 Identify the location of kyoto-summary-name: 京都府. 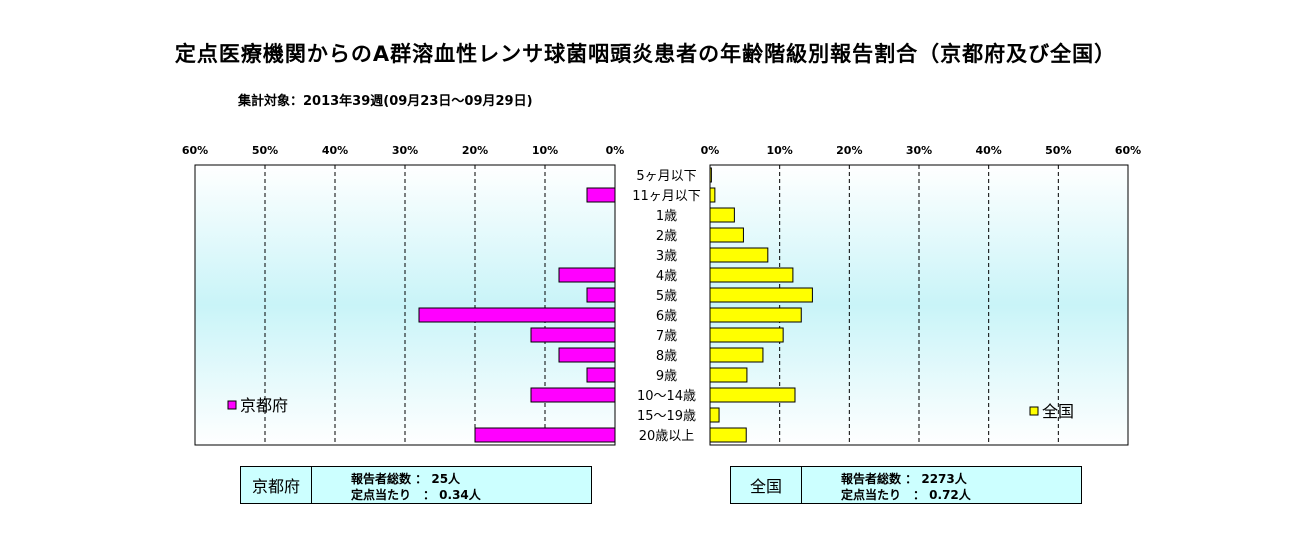
(276, 485).